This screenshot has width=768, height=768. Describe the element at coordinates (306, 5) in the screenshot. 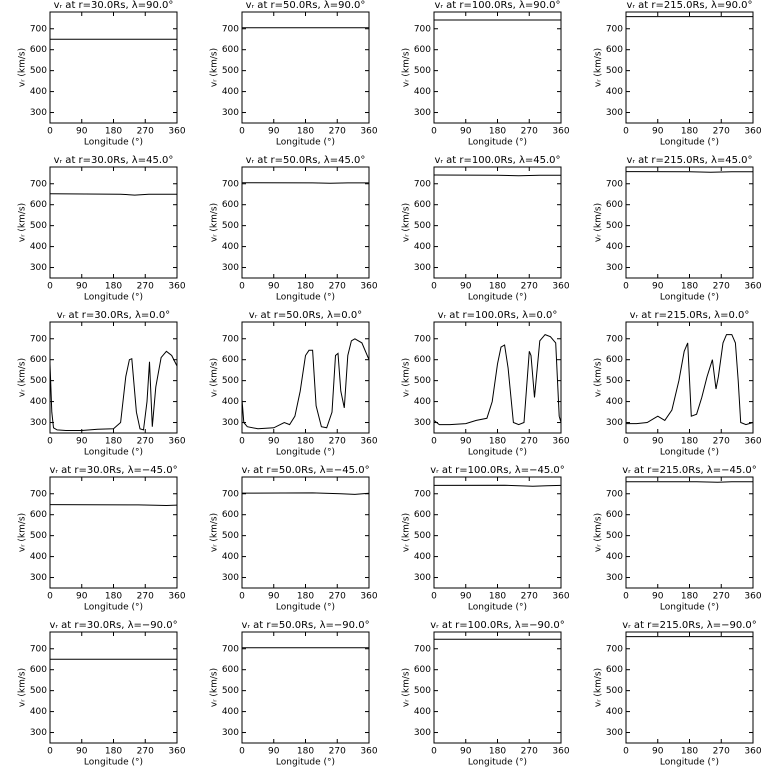

I see `chart-title: vᵣ at r=50.0Rs, λ=90.0°` at that location.